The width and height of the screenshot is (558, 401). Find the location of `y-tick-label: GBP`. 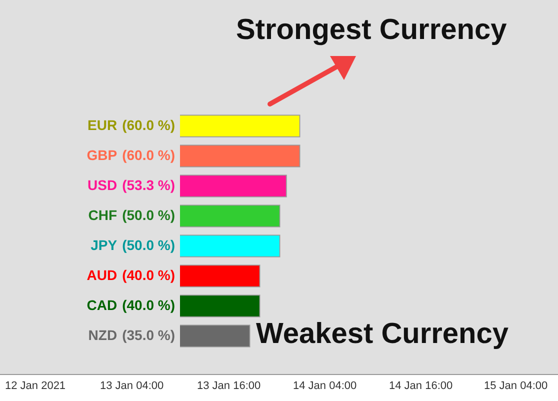

y-tick-label: GBP is located at coordinates (102, 154).